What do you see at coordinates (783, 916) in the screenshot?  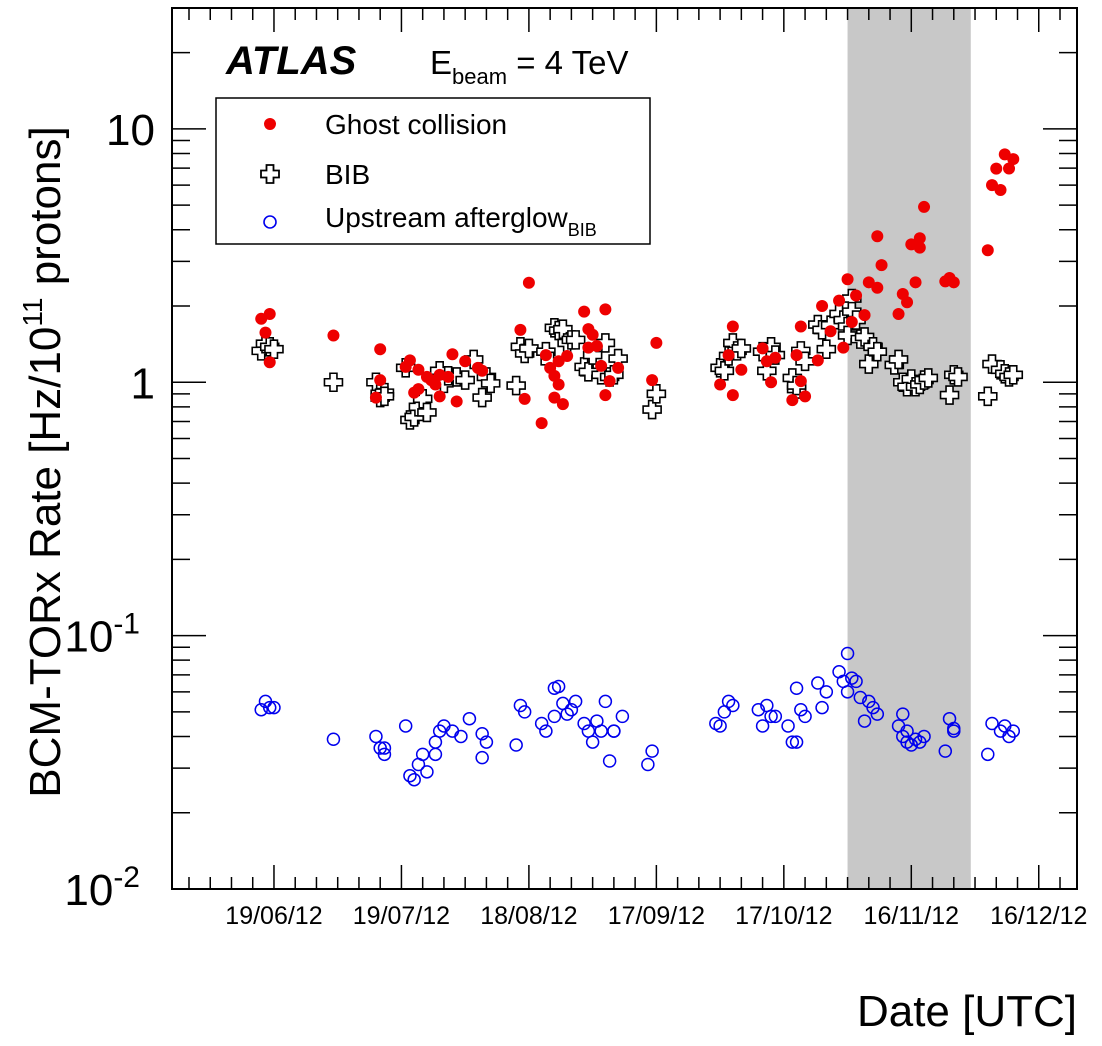 I see `x-tick-label: 17/10/12` at bounding box center [783, 916].